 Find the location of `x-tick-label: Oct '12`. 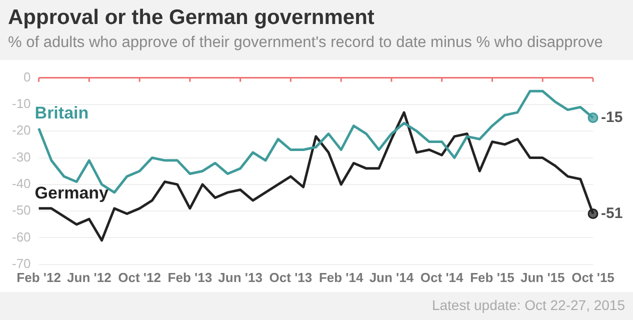

x-tick-label: Oct '12 is located at coordinates (139, 277).